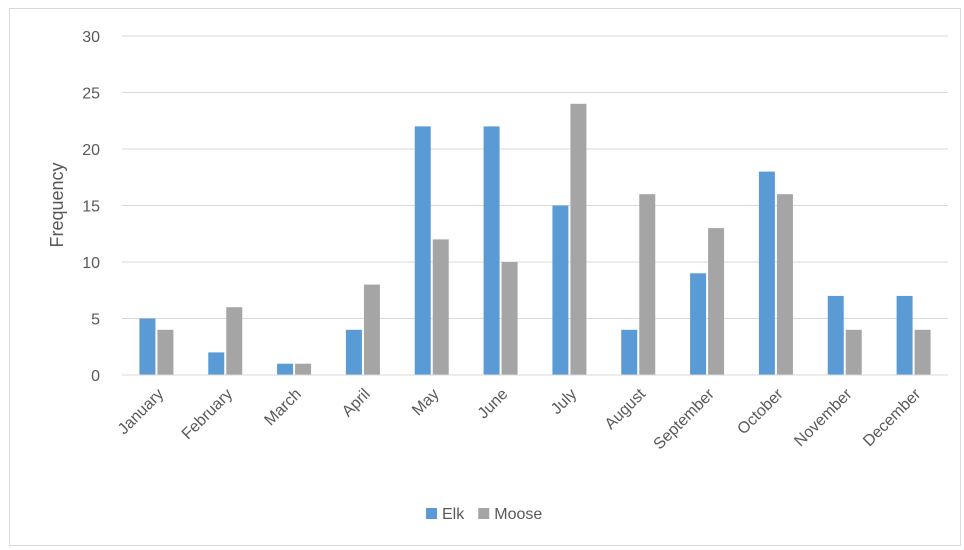 This screenshot has width=964, height=550. I want to click on legend: Elk Moose, so click(484, 514).